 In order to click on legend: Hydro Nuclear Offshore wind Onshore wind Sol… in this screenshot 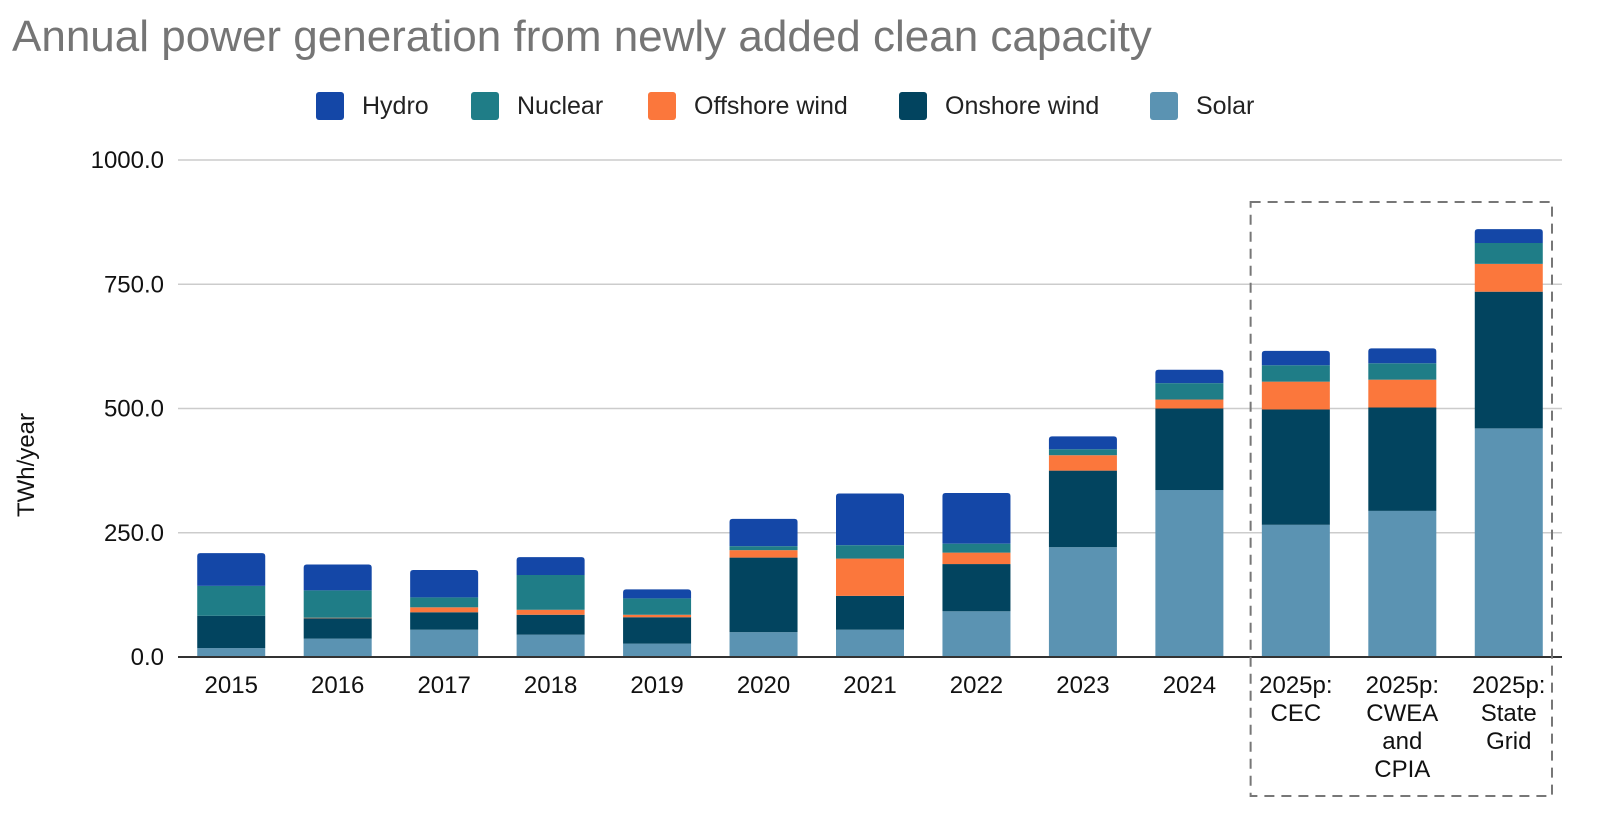, I will do `click(800, 106)`.